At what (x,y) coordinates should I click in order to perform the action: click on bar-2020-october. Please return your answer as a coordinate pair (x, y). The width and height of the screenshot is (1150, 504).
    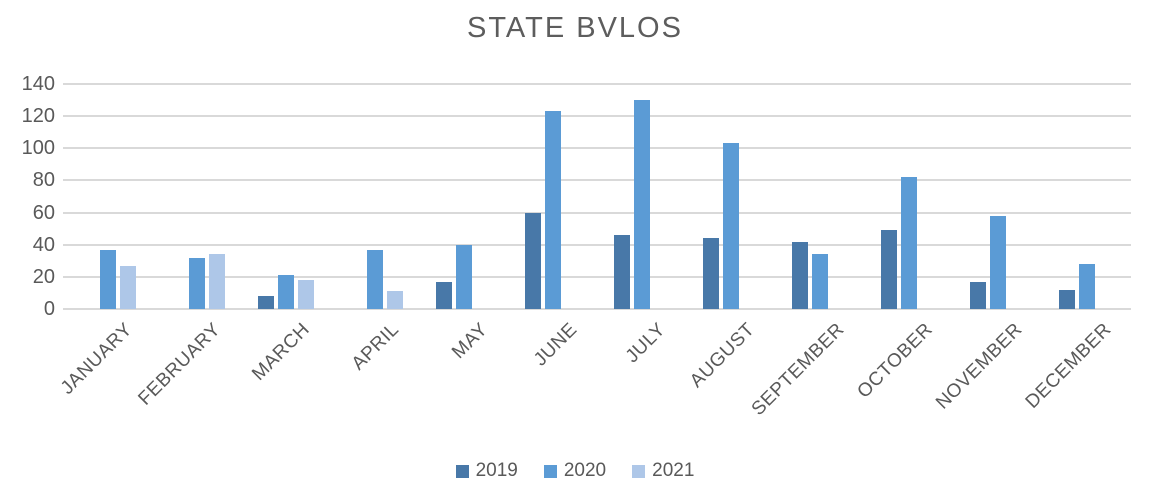
    Looking at the image, I should click on (908, 243).